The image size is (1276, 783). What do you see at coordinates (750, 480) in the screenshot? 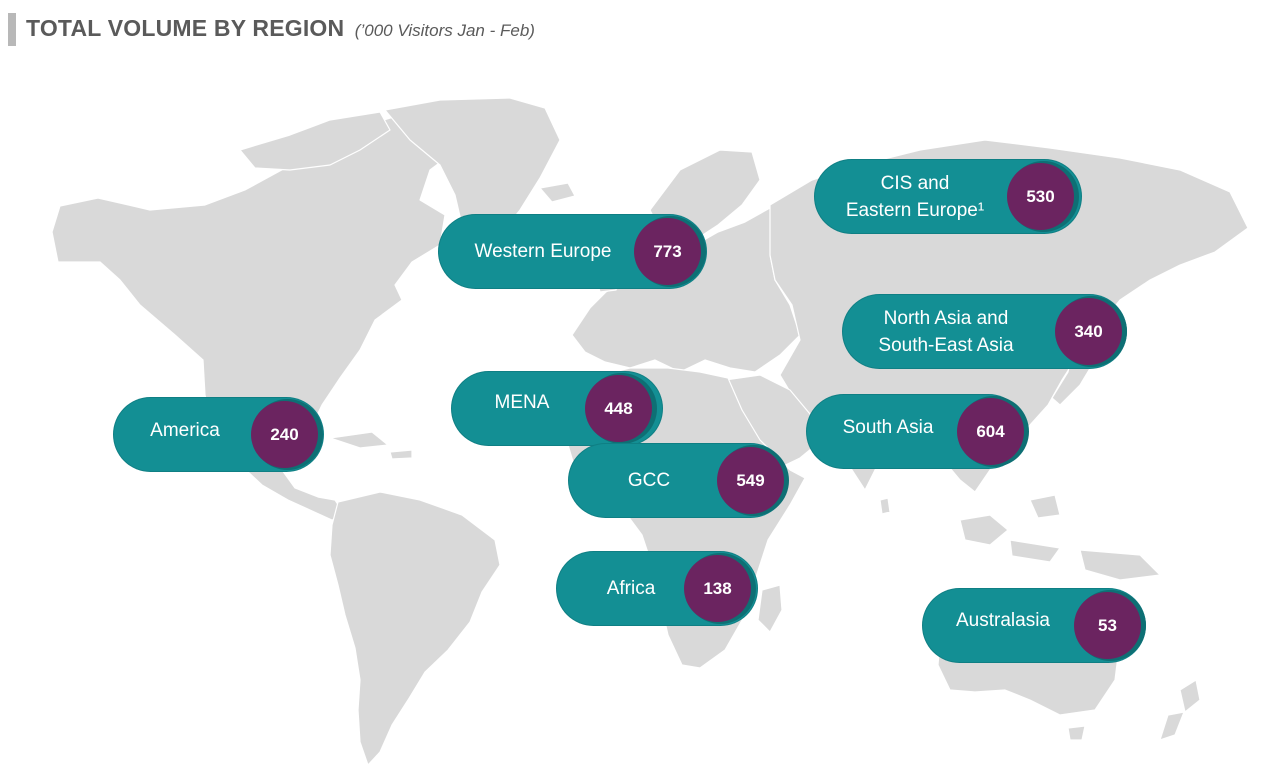
I see `region-value-gcc: 549` at bounding box center [750, 480].